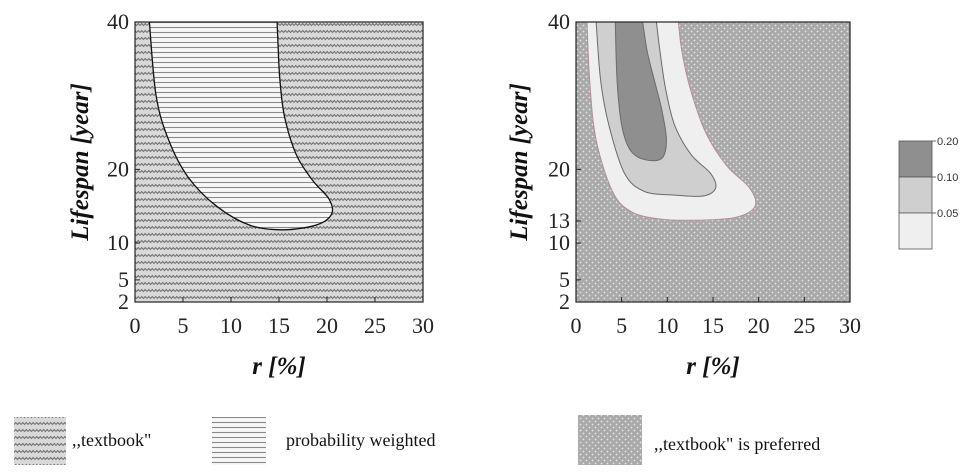 Image resolution: width=961 pixels, height=472 pixels. I want to click on legend-swatch-hatch, so click(239, 441).